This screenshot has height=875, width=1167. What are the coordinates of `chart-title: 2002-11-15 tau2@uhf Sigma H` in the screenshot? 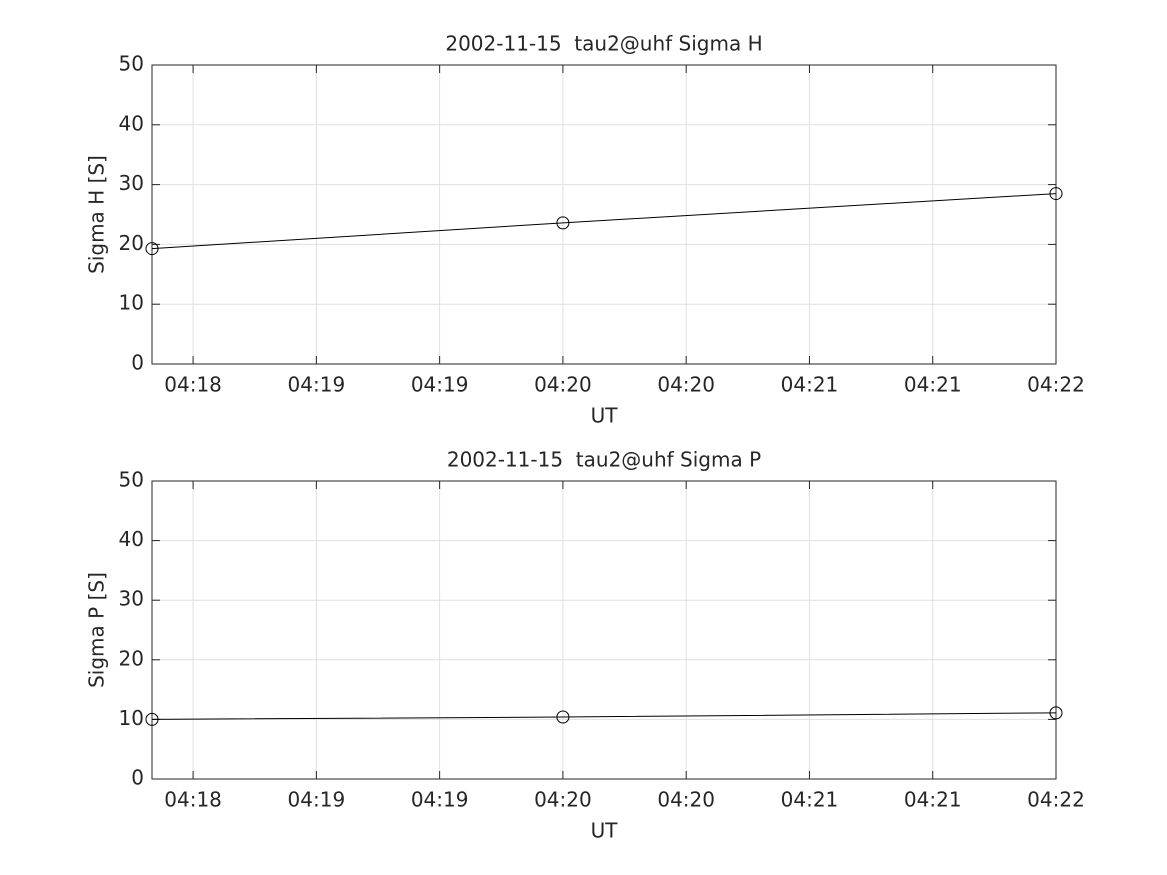 It's located at (603, 44).